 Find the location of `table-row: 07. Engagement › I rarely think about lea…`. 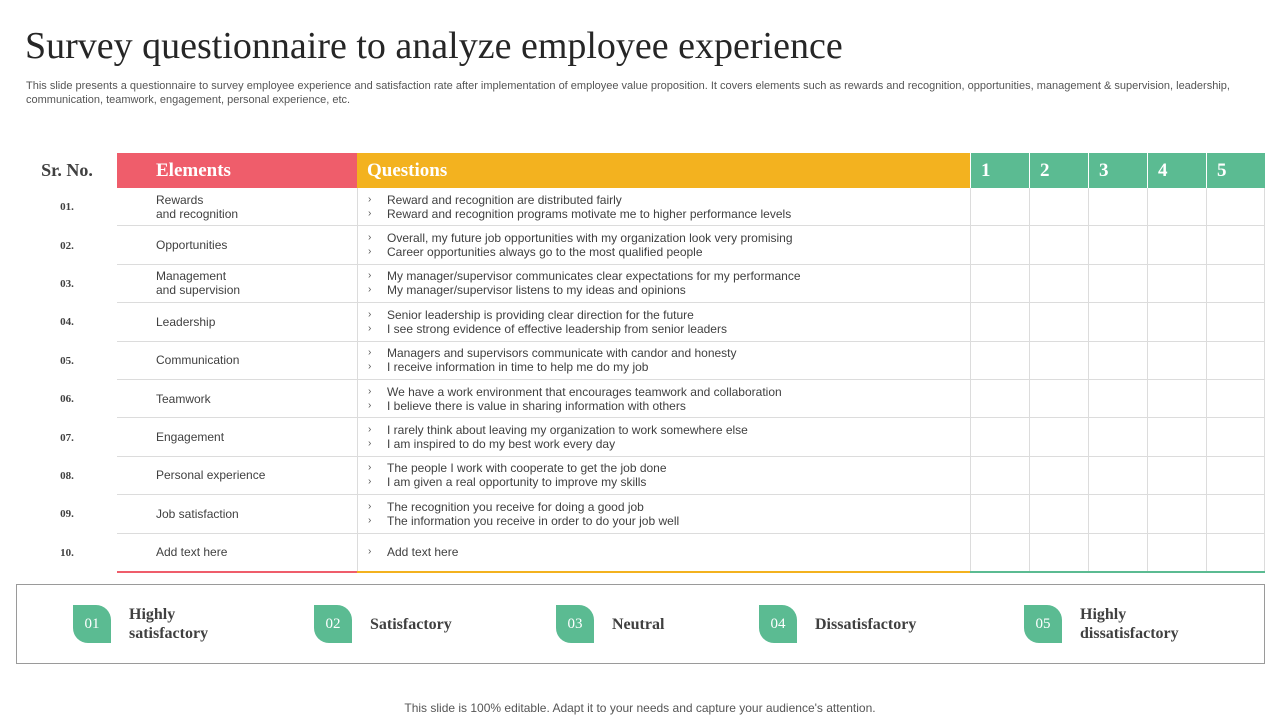

table-row: 07. Engagement › I rarely think about lea… is located at coordinates (640, 437).